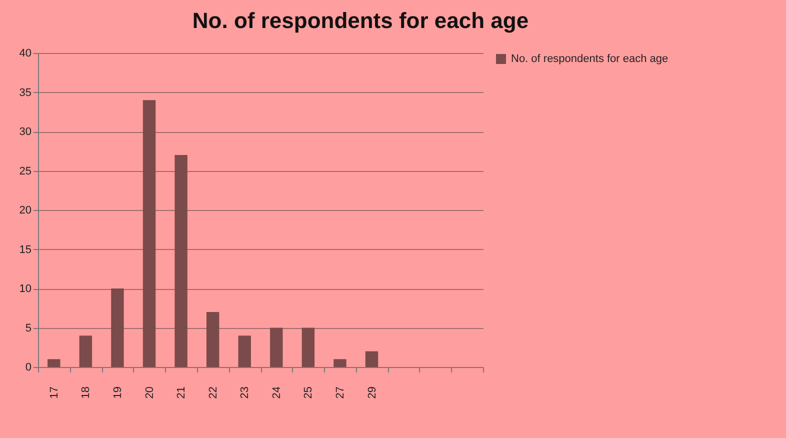 The width and height of the screenshot is (786, 438). Describe the element at coordinates (28, 328) in the screenshot. I see `y-tick-label: 5` at that location.